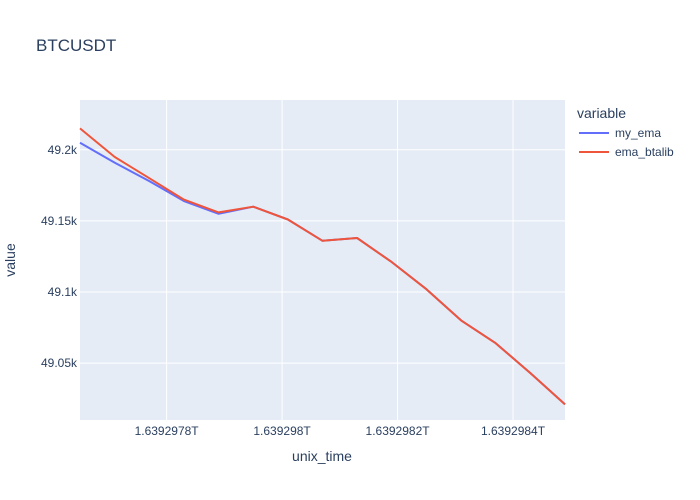  I want to click on x-tick-labels: 1.6392978T 1.639298T 1.6392982T 1.6392984T, so click(340, 431).